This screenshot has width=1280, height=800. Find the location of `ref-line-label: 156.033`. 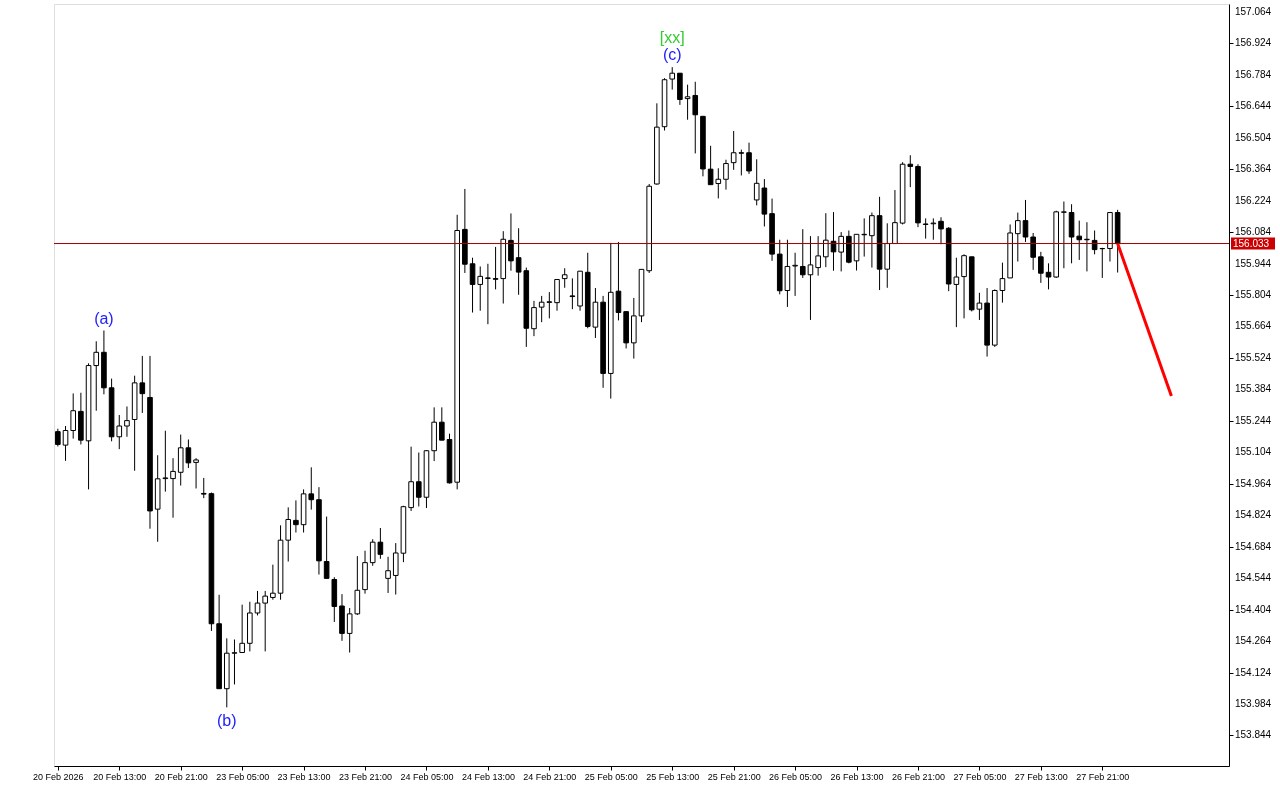

ref-line-label: 156.033 is located at coordinates (1251, 243).